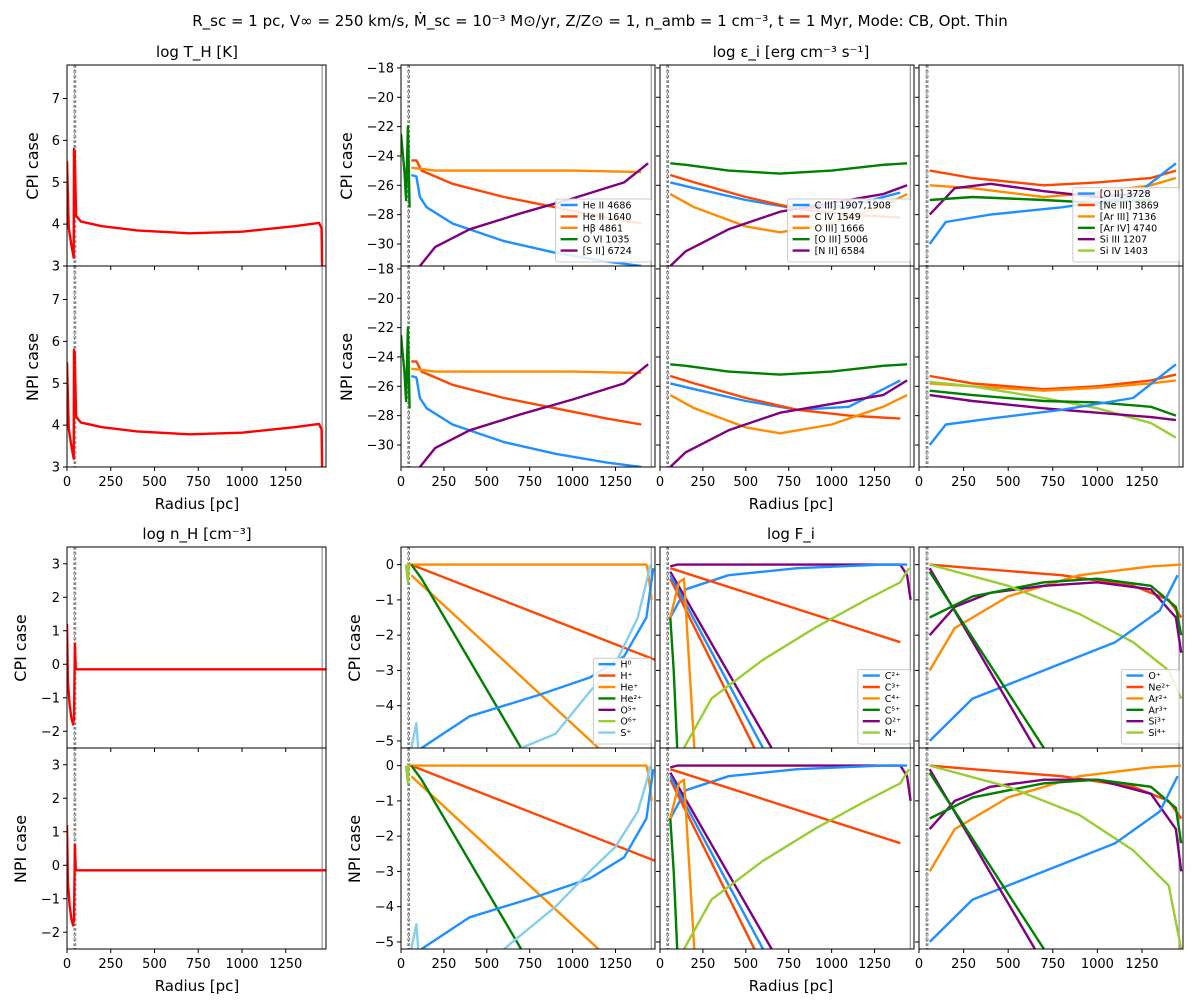 The height and width of the screenshot is (1000, 1200). Describe the element at coordinates (893, 722) in the screenshot. I see `legend-label: O²⁺` at that location.